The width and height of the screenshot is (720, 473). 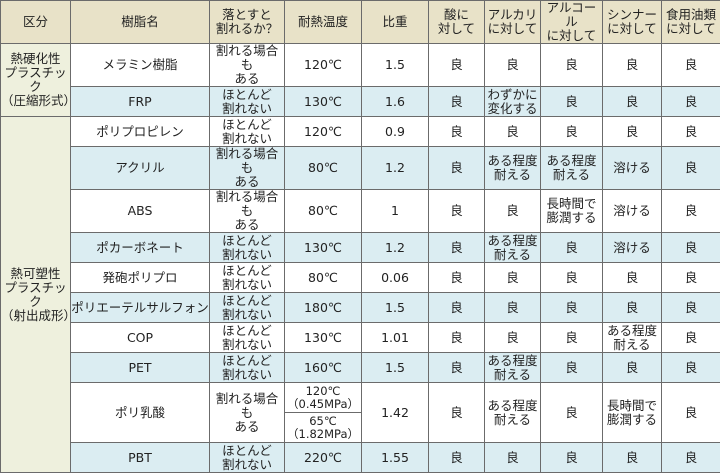 What do you see at coordinates (395, 248) in the screenshot?
I see `cell-gravity: 1.2` at bounding box center [395, 248].